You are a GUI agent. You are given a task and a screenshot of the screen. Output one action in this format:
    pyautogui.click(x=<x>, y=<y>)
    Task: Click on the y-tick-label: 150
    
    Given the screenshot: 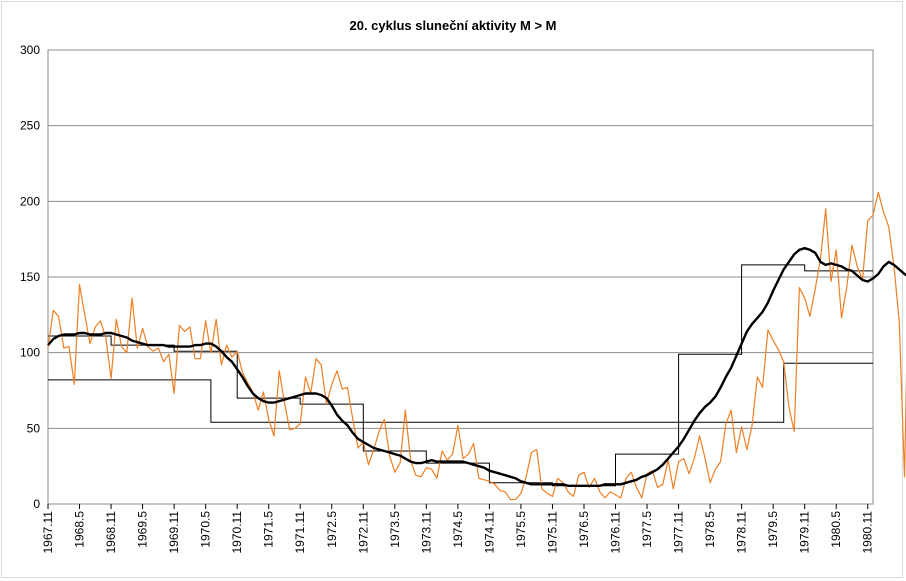 What is the action you would take?
    pyautogui.click(x=30, y=277)
    